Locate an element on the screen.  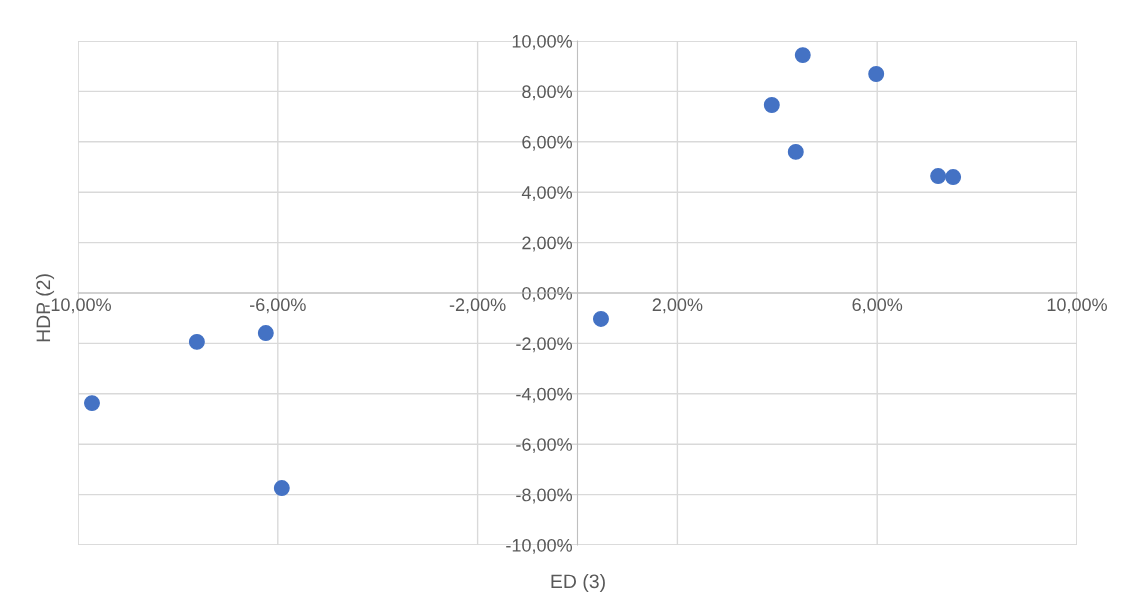
x-tick-label: -2,00% is located at coordinates (477, 306).